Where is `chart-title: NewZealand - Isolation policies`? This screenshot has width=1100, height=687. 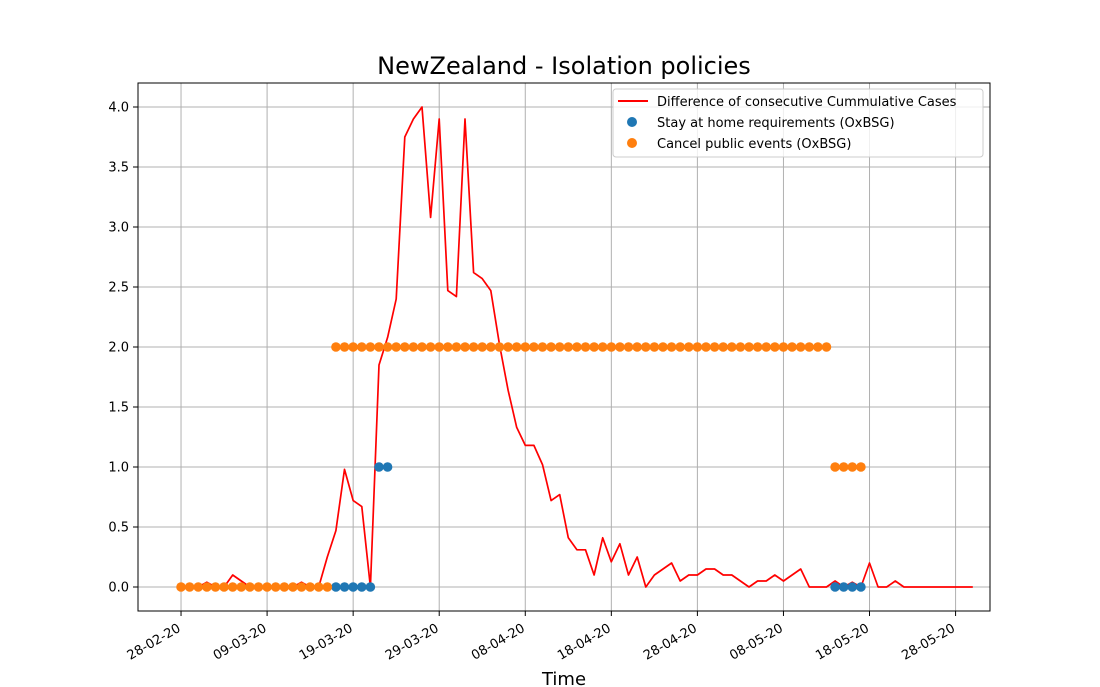 chart-title: NewZealand - Isolation policies is located at coordinates (564, 66).